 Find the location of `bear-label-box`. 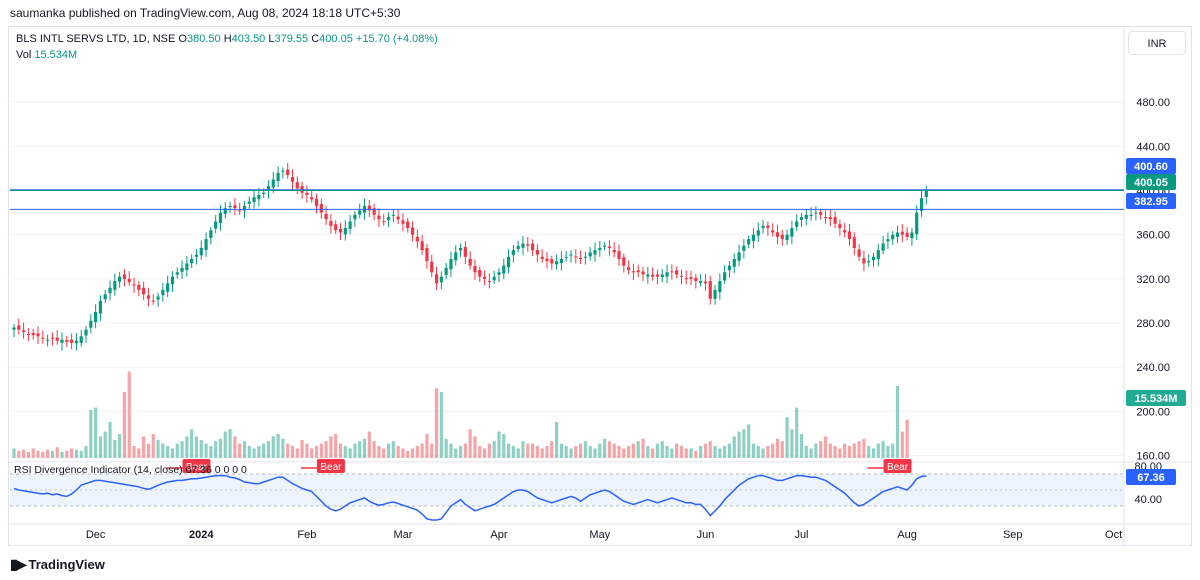

bear-label-box is located at coordinates (330, 466).